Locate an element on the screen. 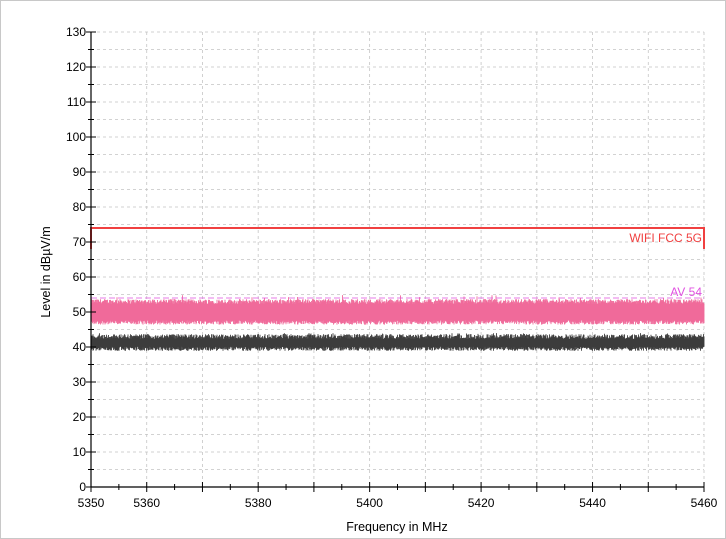  y-tick-label: 110 is located at coordinates (76, 102).